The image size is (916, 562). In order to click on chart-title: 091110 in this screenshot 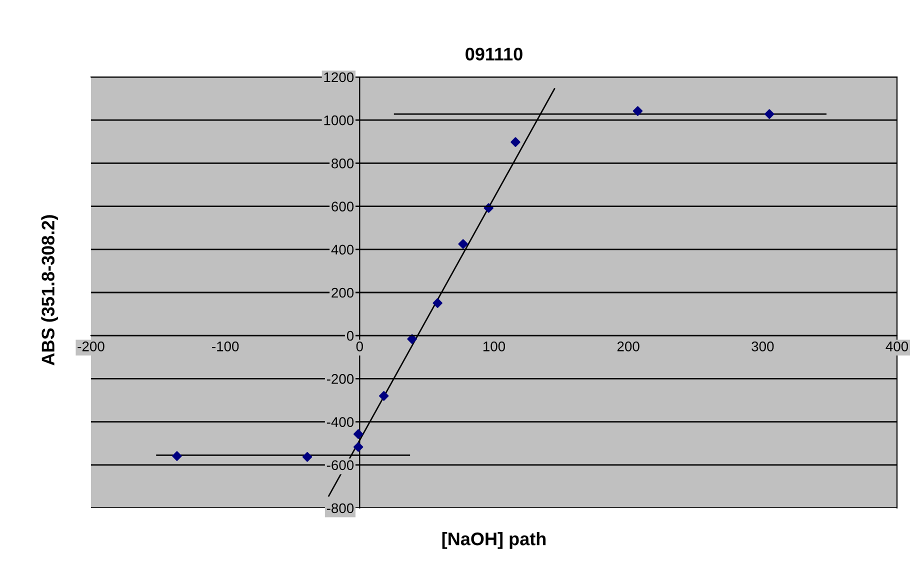, I will do `click(494, 54)`.